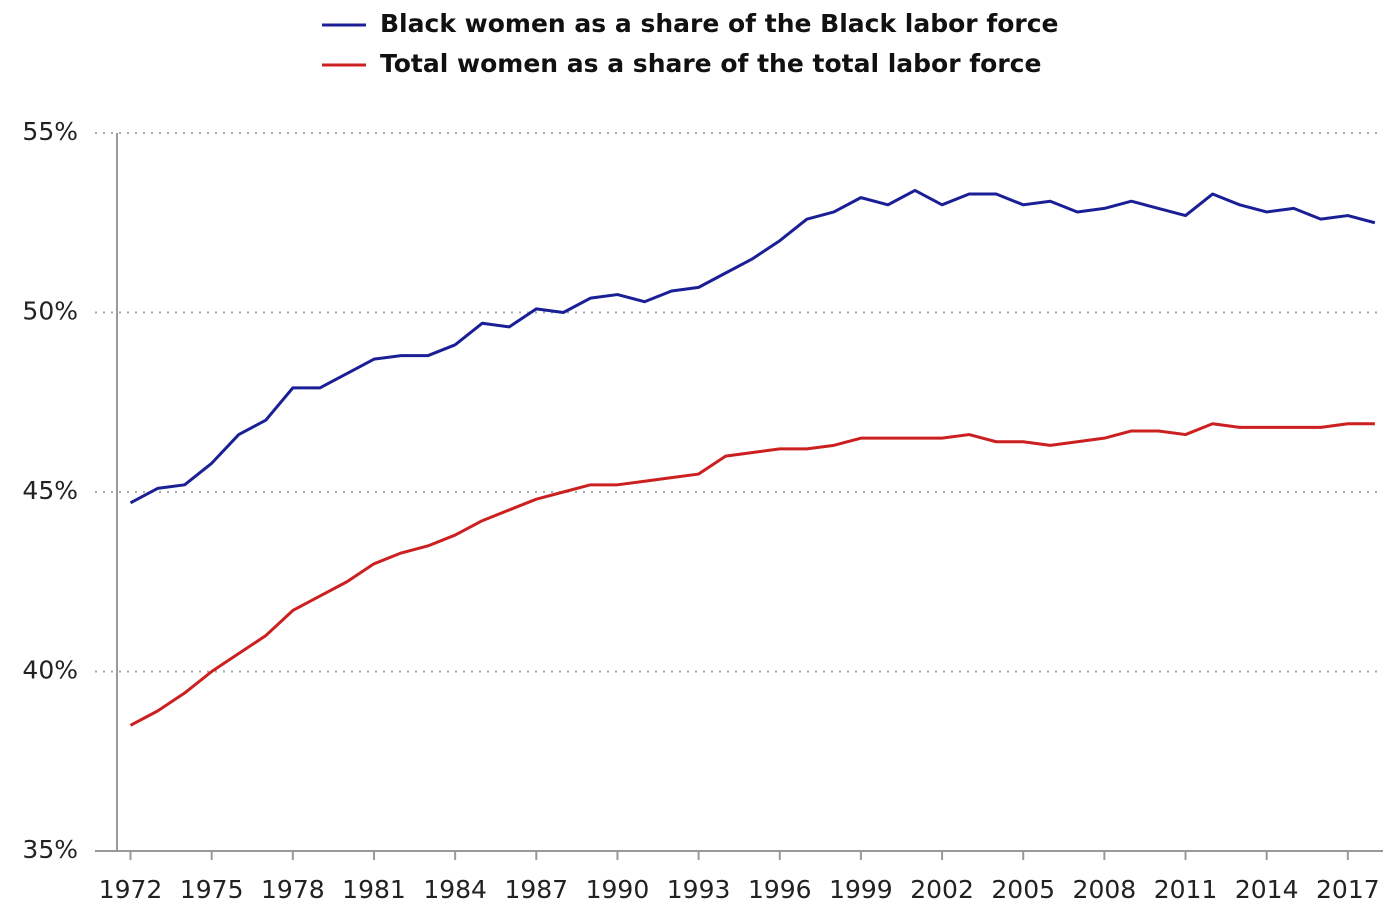 This screenshot has height=908, width=1383. What do you see at coordinates (50, 670) in the screenshot?
I see `y-tick-label: 40%` at bounding box center [50, 670].